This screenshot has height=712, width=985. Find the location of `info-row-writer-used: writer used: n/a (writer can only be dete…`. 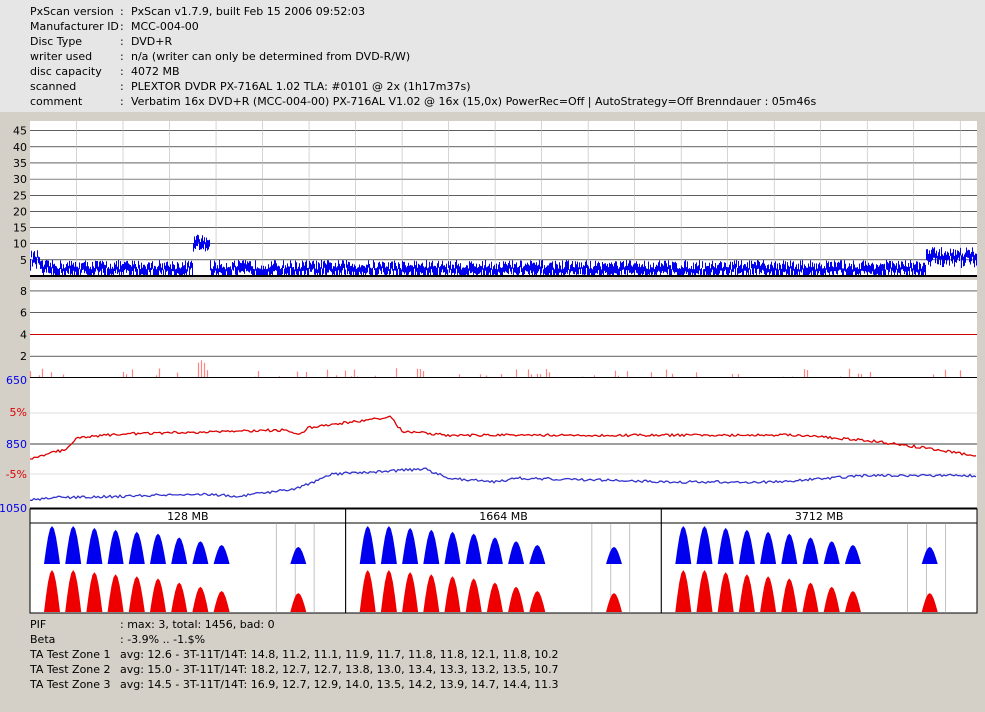

info-row-writer-used: writer used: n/a (writer can only be dete… is located at coordinates (220, 56).